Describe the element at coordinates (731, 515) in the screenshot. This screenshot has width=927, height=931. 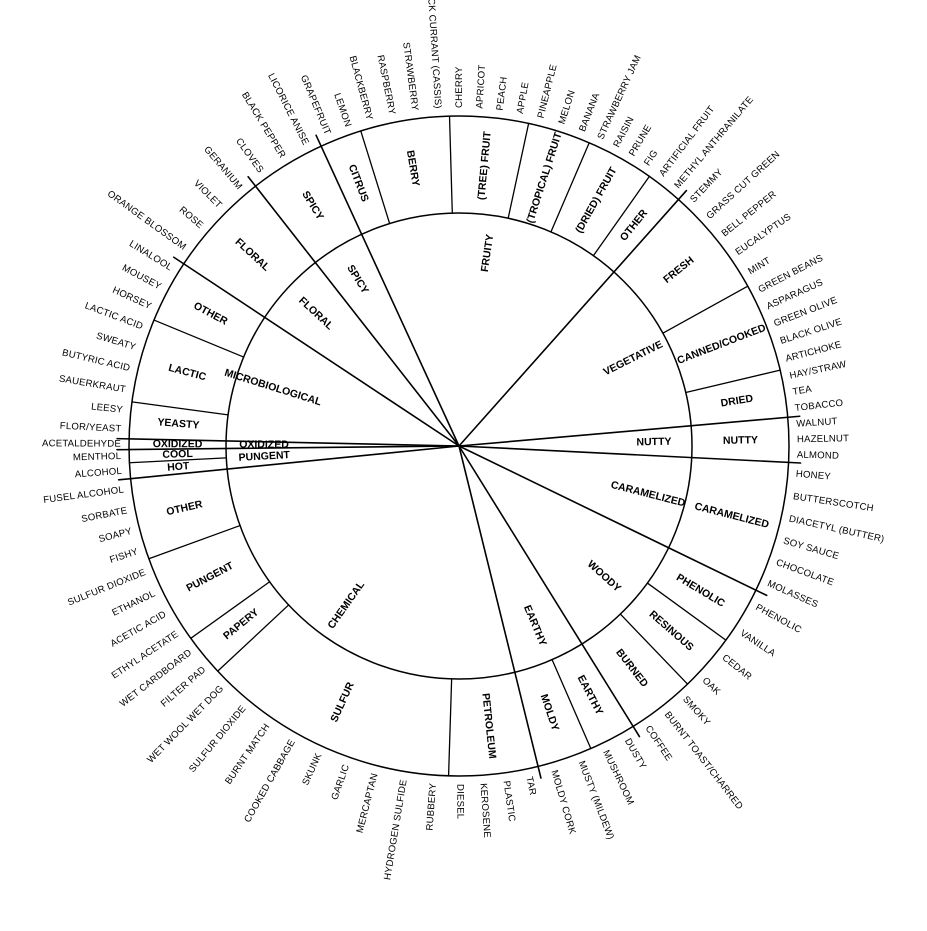
I see `tier2-label: CARAMELIZED` at that location.